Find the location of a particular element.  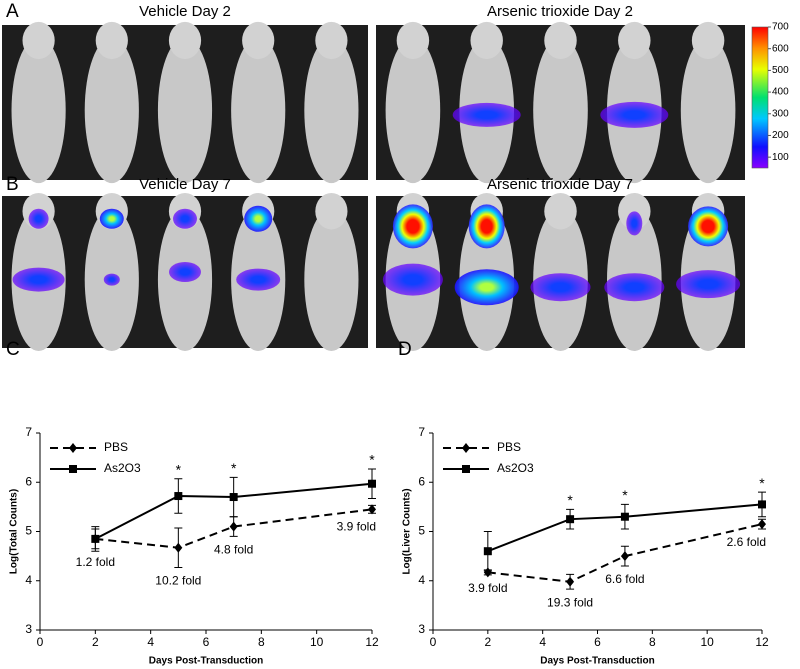

image-title: Vehicle Day 2 is located at coordinates (185, 11).